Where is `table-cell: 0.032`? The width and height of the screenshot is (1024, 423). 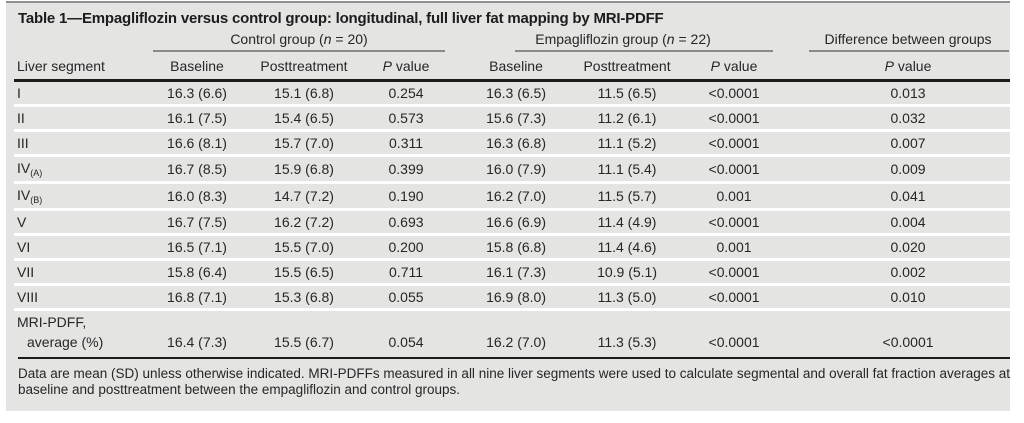 table-cell: 0.032 is located at coordinates (908, 118).